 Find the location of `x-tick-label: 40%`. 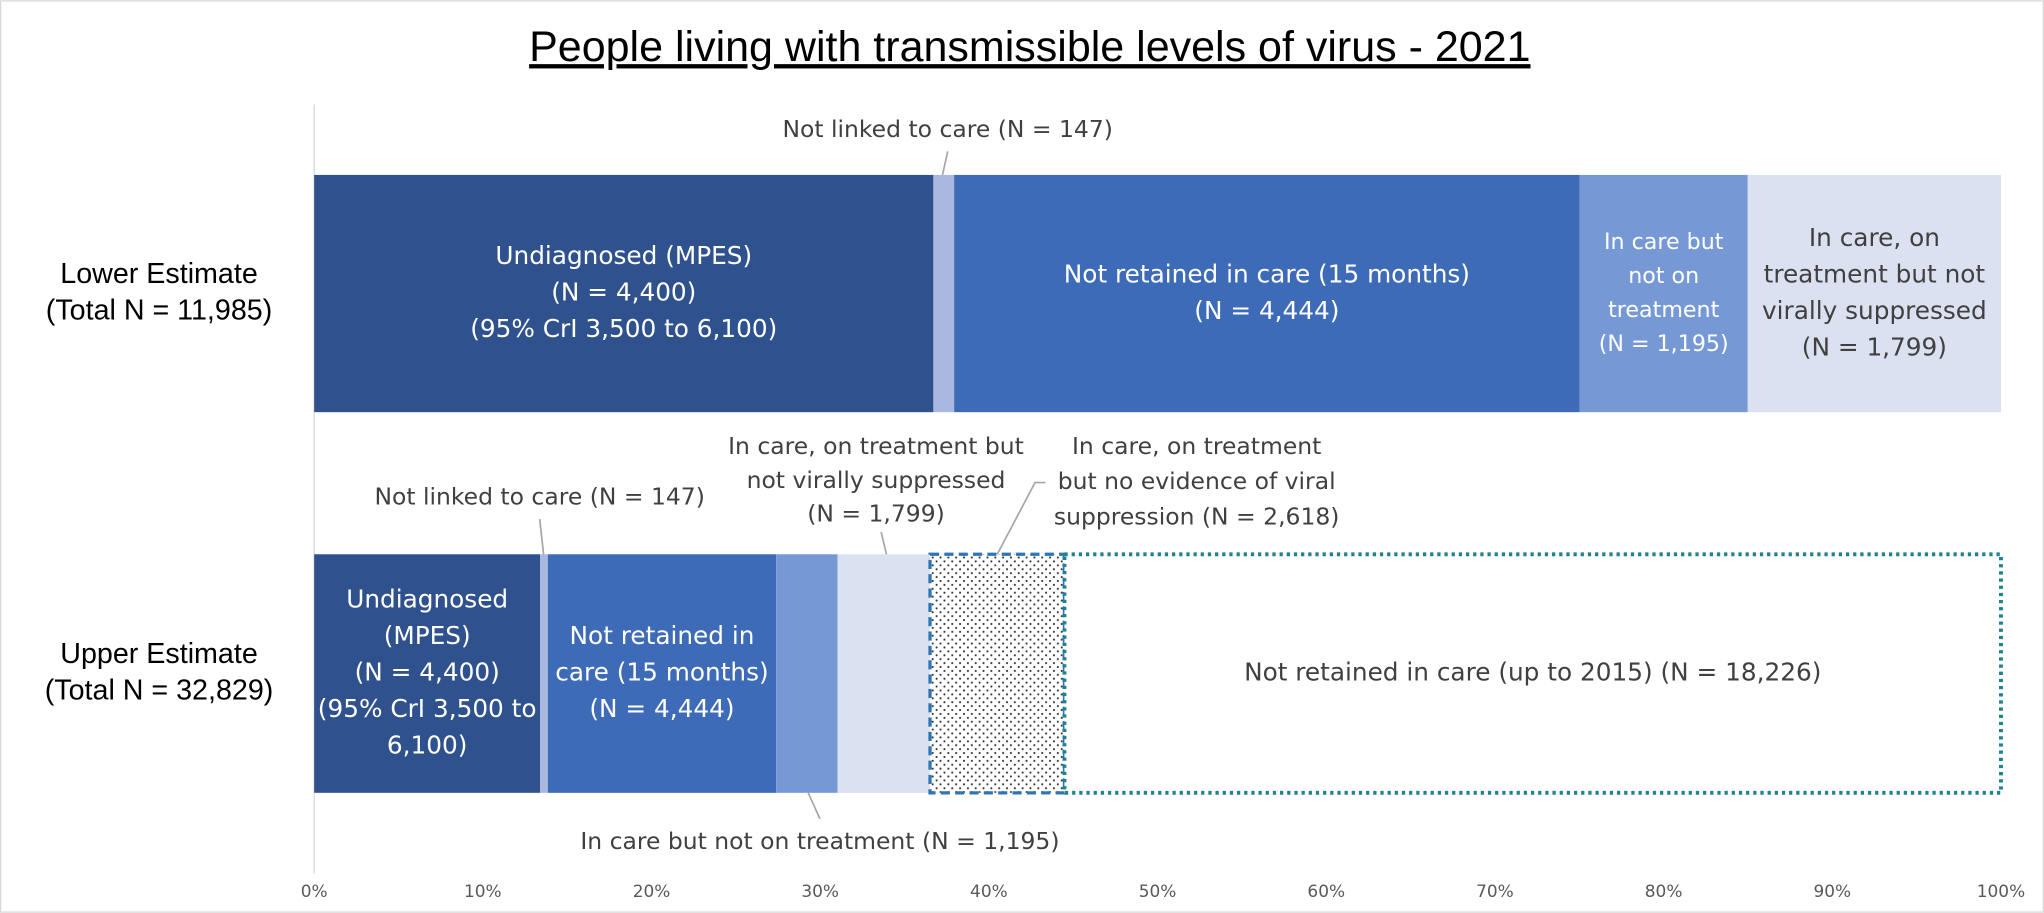

x-tick-label: 40% is located at coordinates (989, 891).